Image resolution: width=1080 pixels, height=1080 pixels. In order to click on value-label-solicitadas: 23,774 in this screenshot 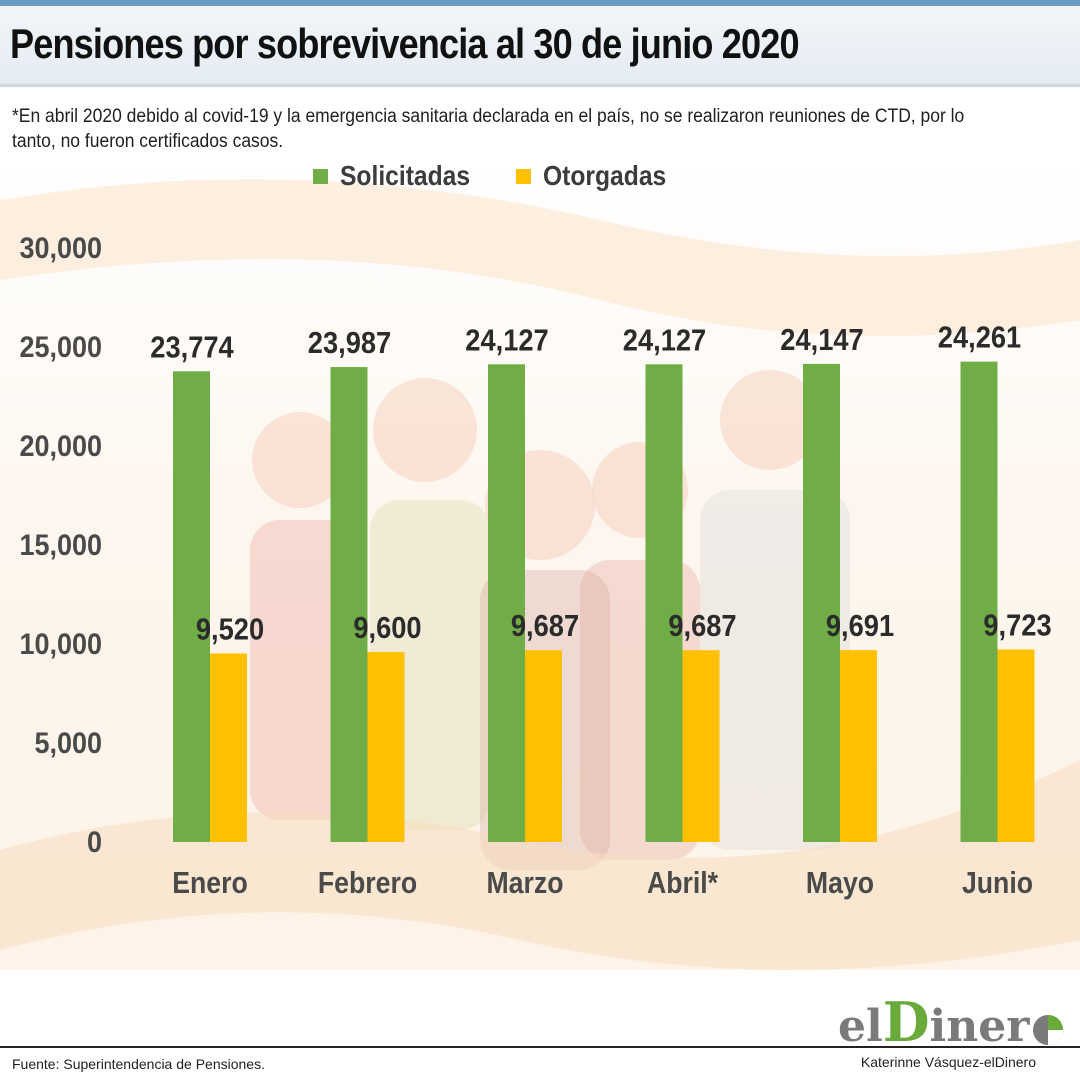, I will do `click(192, 348)`.